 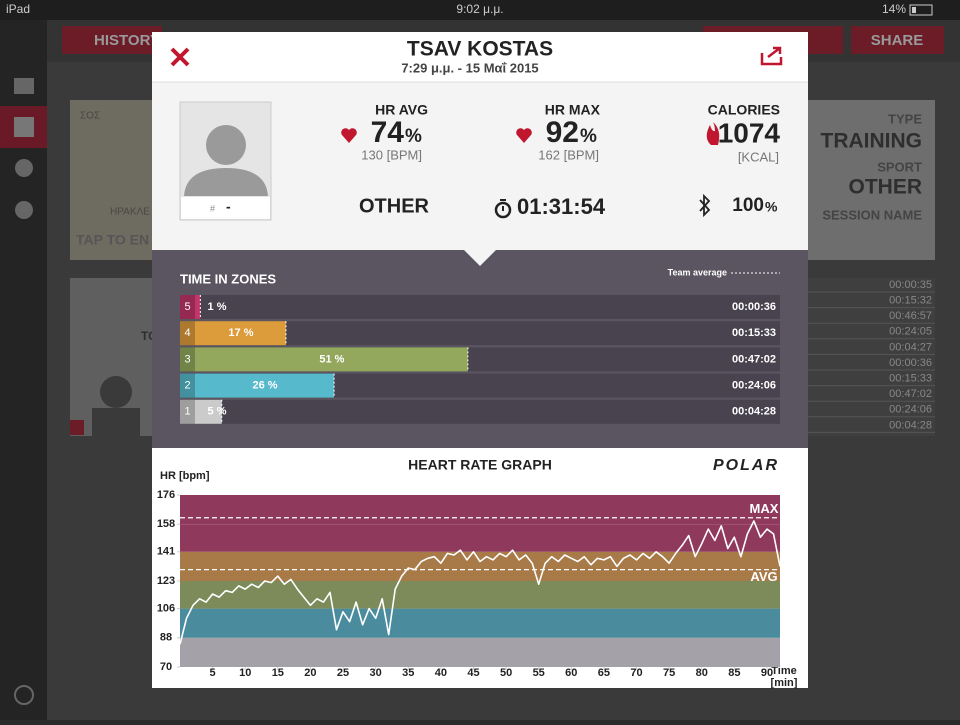 I want to click on x-axis-label: [min], so click(x=784, y=683).